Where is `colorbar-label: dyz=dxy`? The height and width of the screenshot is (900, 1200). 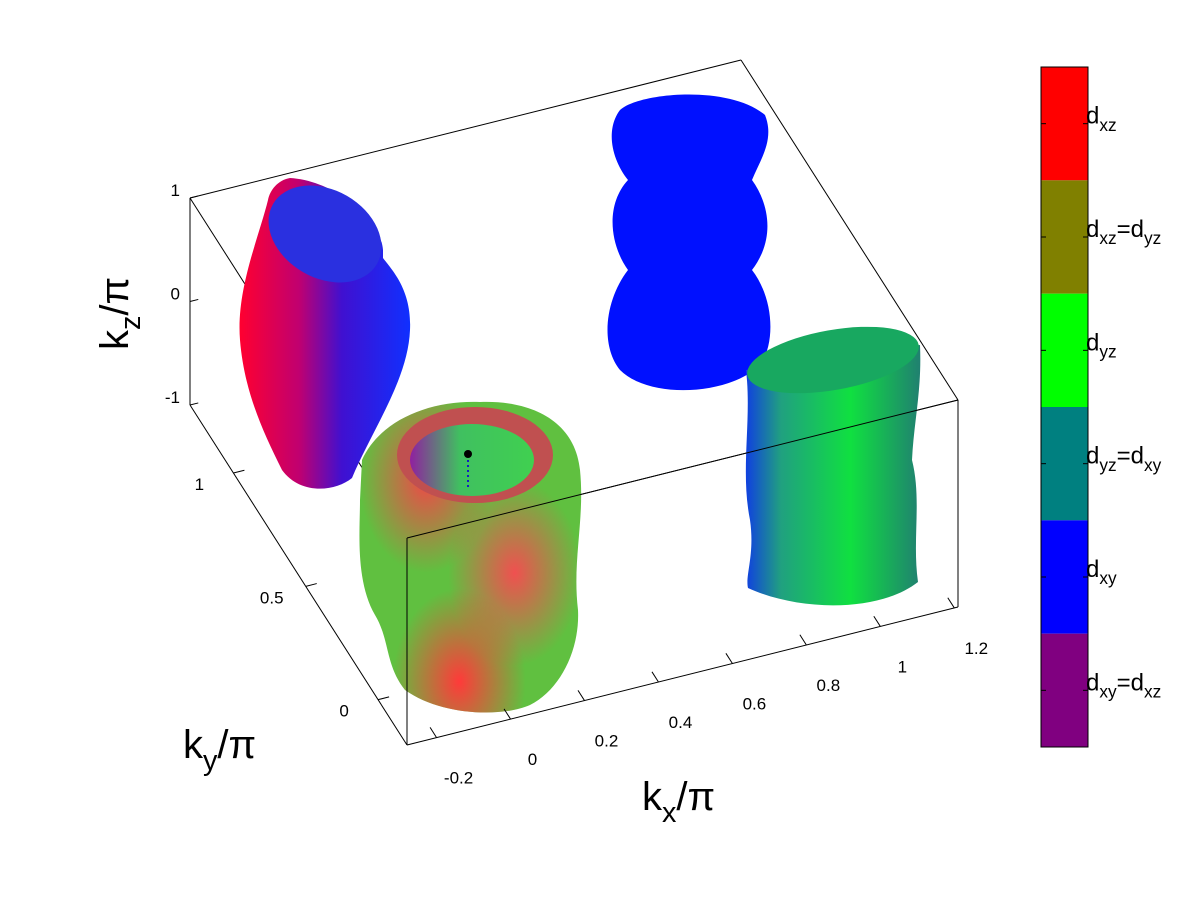 colorbar-label: dyz=dxy is located at coordinates (1124, 459).